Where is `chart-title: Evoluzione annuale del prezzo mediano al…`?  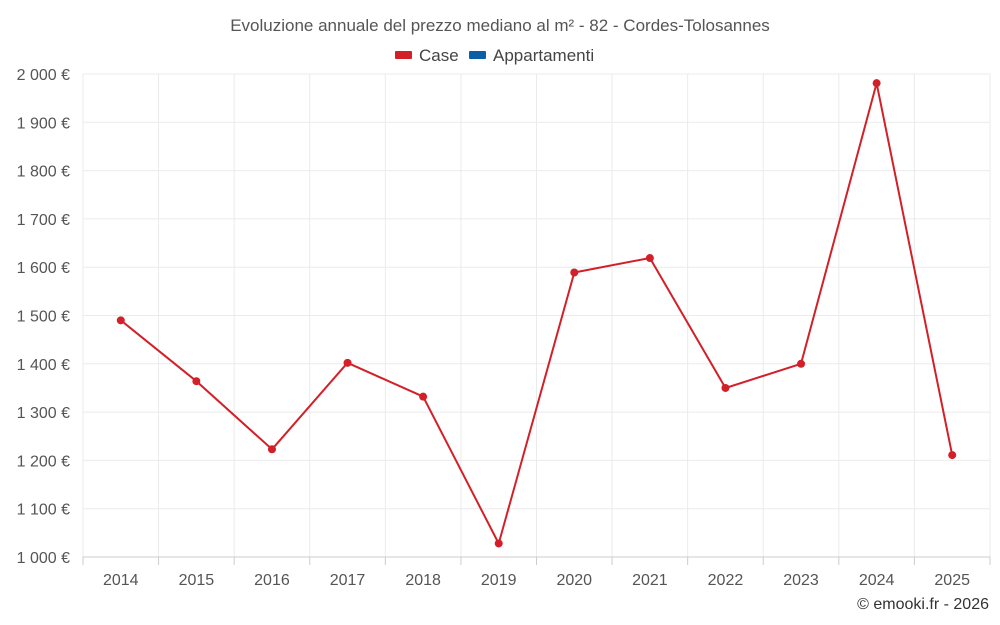 chart-title: Evoluzione annuale del prezzo mediano al… is located at coordinates (500, 25).